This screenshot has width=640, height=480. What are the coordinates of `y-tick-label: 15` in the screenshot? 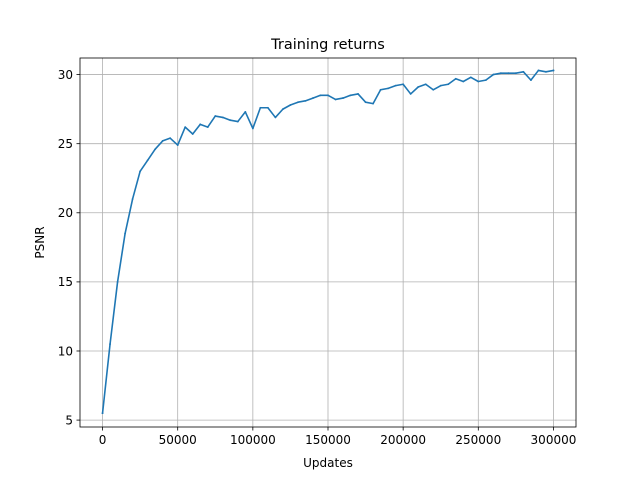 It's located at (65, 282).